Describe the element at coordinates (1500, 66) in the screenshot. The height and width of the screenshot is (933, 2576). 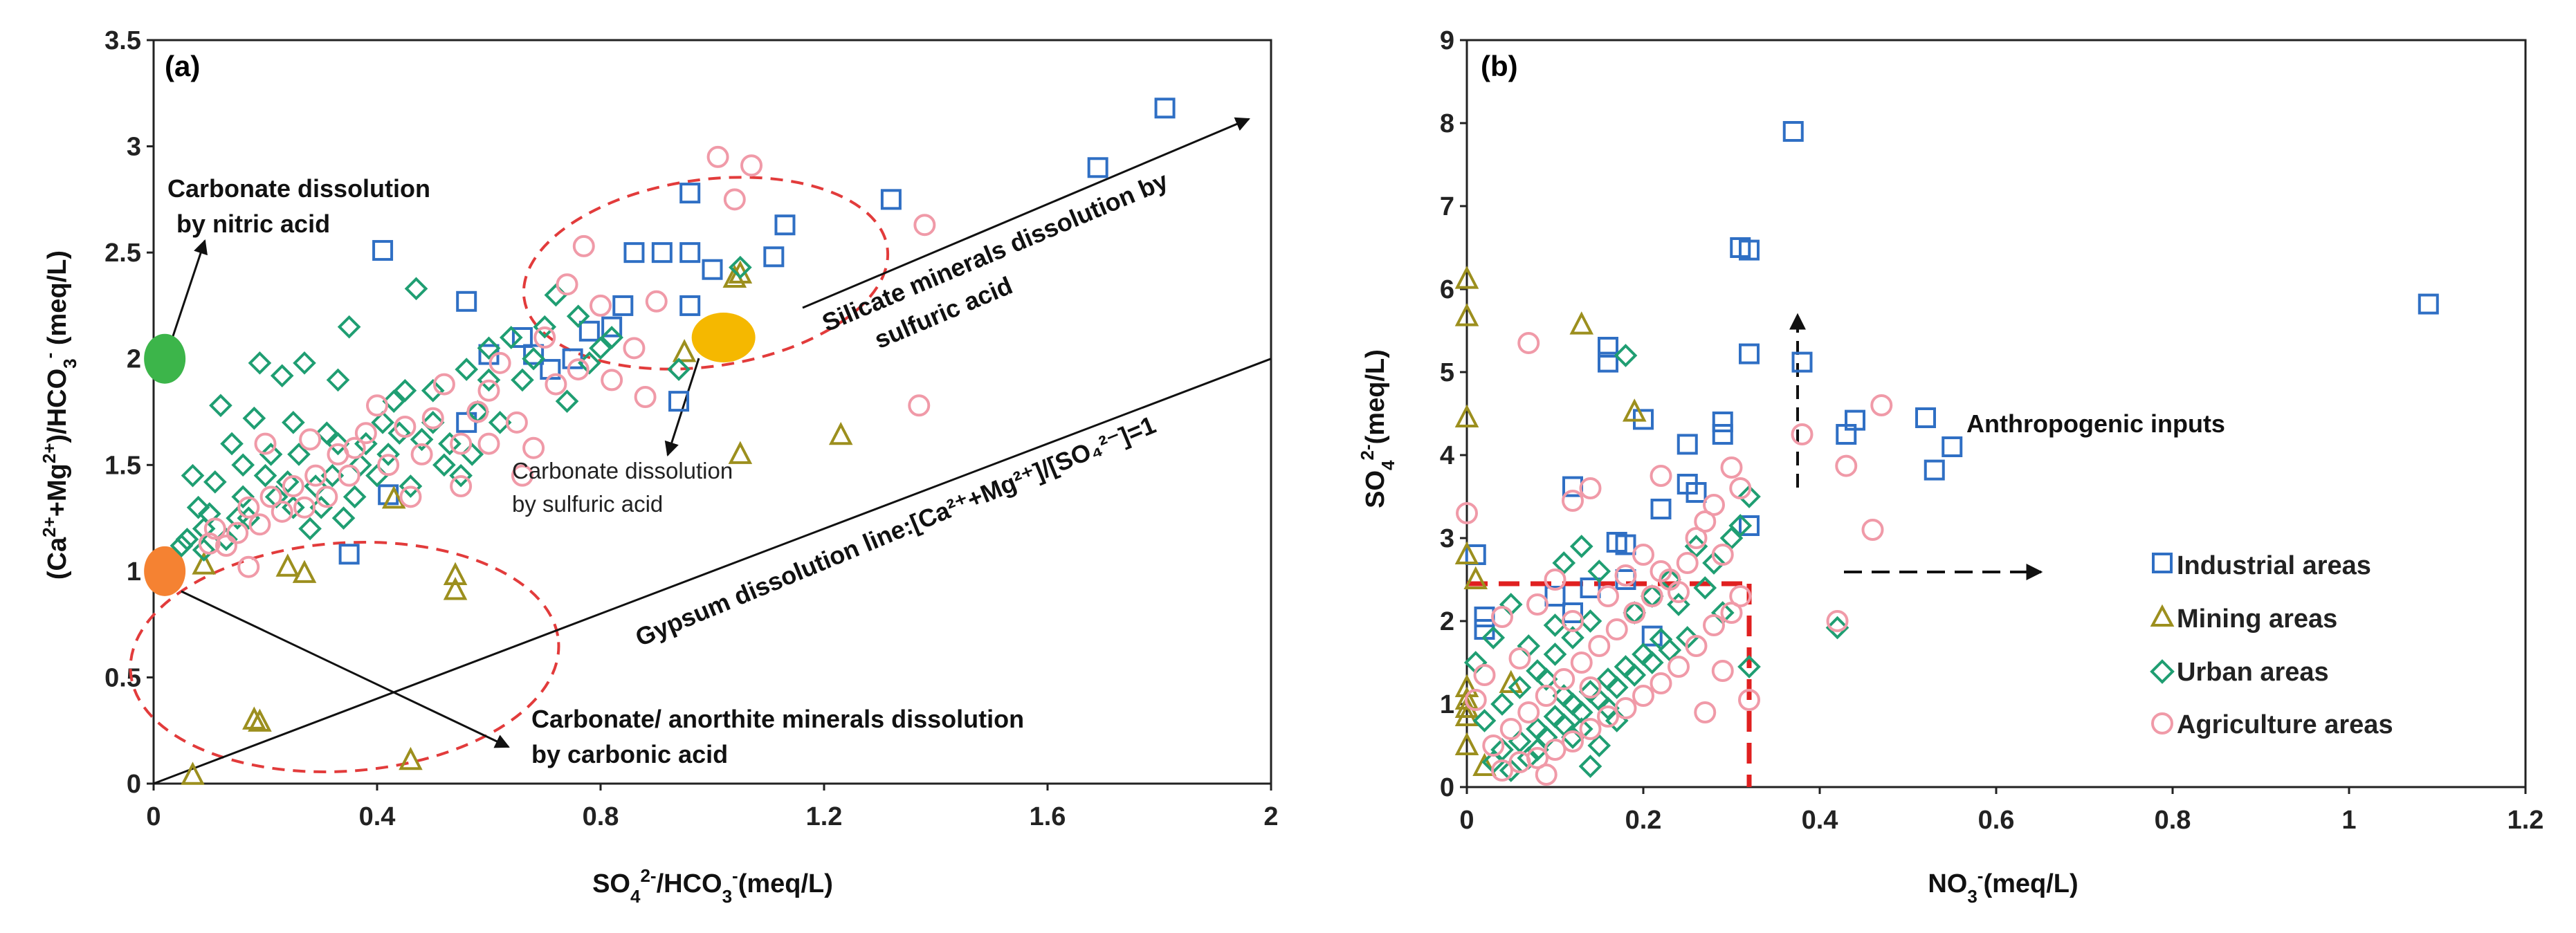
I see `panel-b-label: (b)` at that location.